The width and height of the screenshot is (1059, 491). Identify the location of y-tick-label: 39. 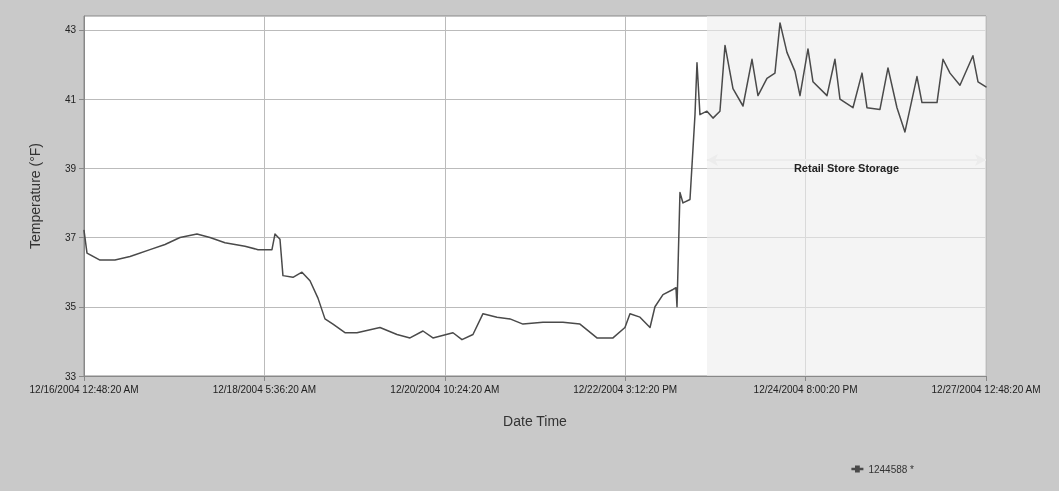
(70, 168).